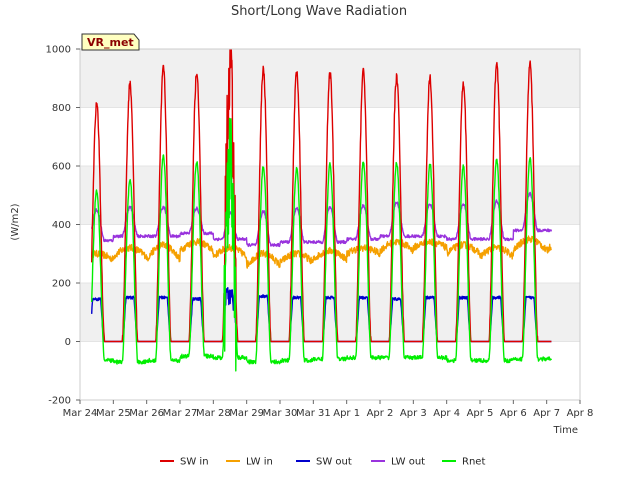 Image resolution: width=640 pixels, height=480 pixels. Describe the element at coordinates (246, 413) in the screenshot. I see `x-tick-label: Mar 29` at that location.